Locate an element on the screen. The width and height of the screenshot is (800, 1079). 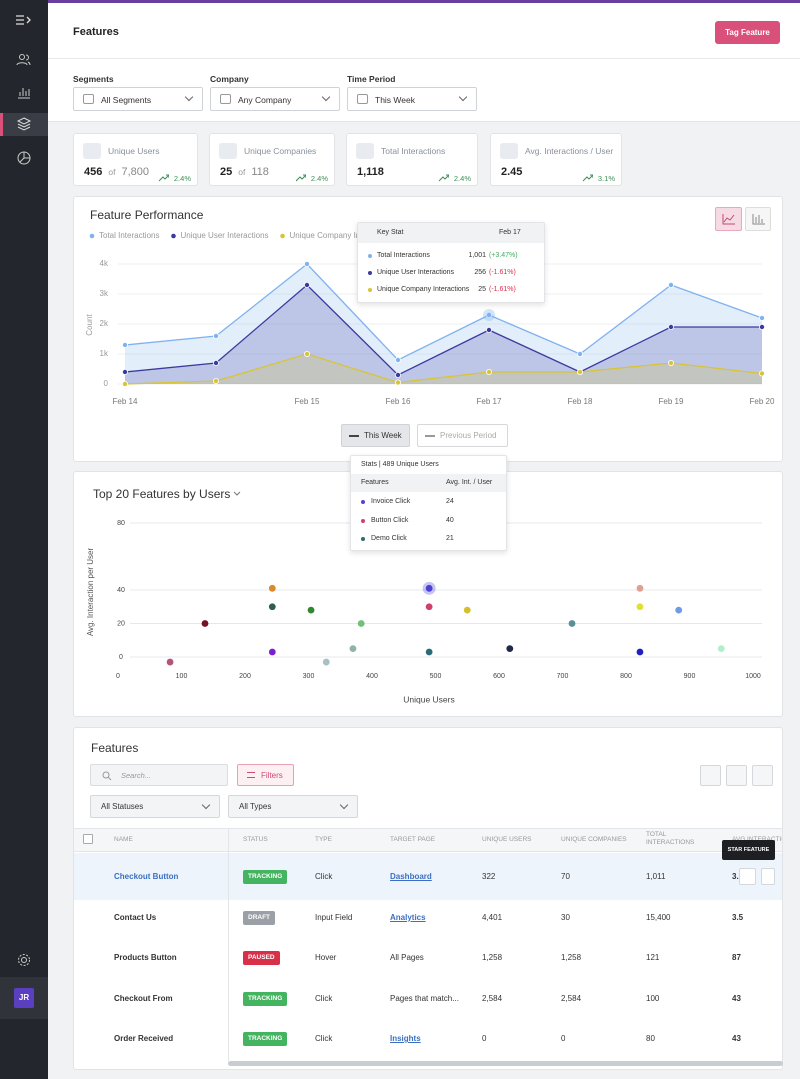
tooltip-name: Button Click is located at coordinates (390, 520).